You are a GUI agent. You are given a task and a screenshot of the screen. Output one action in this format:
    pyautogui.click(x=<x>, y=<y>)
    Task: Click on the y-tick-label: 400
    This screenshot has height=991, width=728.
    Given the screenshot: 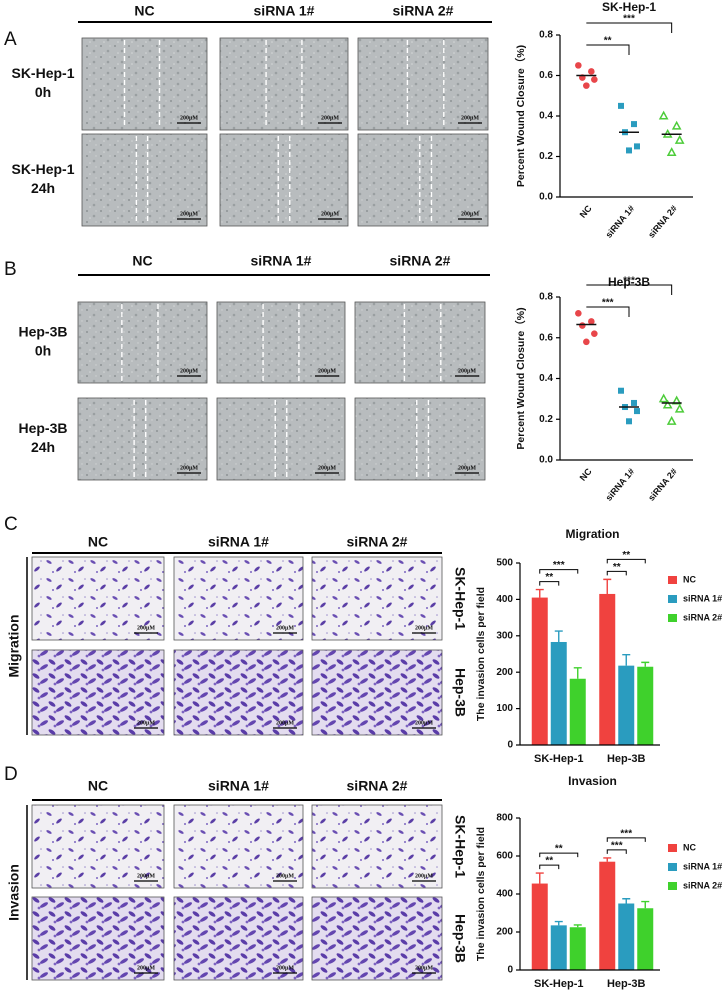 What is the action you would take?
    pyautogui.click(x=504, y=894)
    